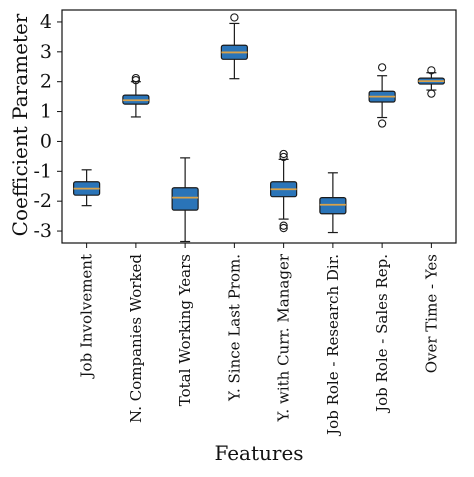 The width and height of the screenshot is (474, 477). Describe the element at coordinates (46, 112) in the screenshot. I see `y-tick-label: 1` at that location.